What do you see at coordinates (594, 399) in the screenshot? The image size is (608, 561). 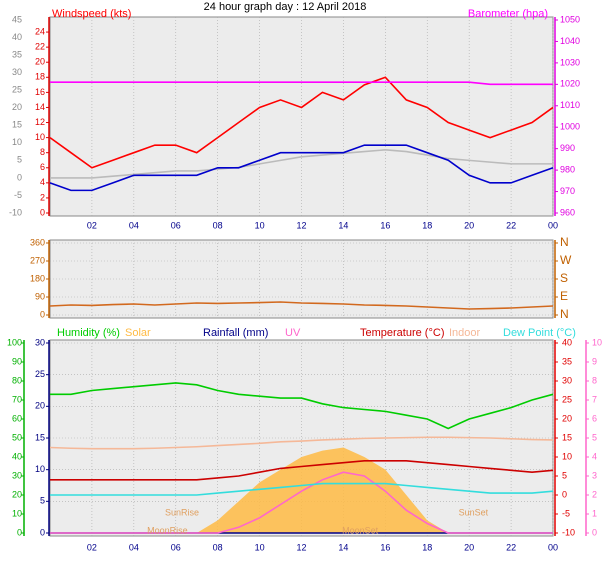 I see `y-tick-label: 7` at bounding box center [594, 399].